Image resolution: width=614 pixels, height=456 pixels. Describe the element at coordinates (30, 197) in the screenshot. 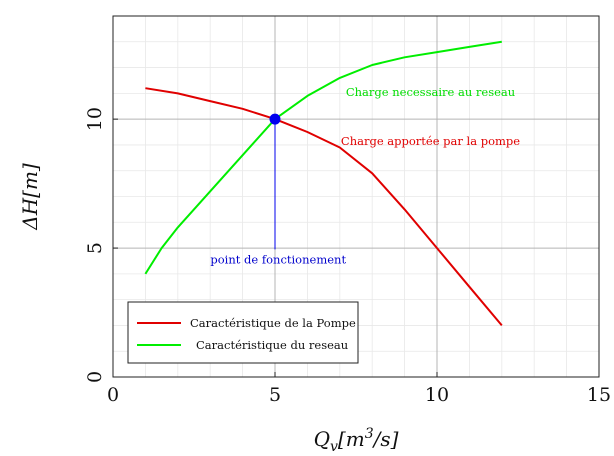

I see `y-axis-title: ΔH[m]` at that location.